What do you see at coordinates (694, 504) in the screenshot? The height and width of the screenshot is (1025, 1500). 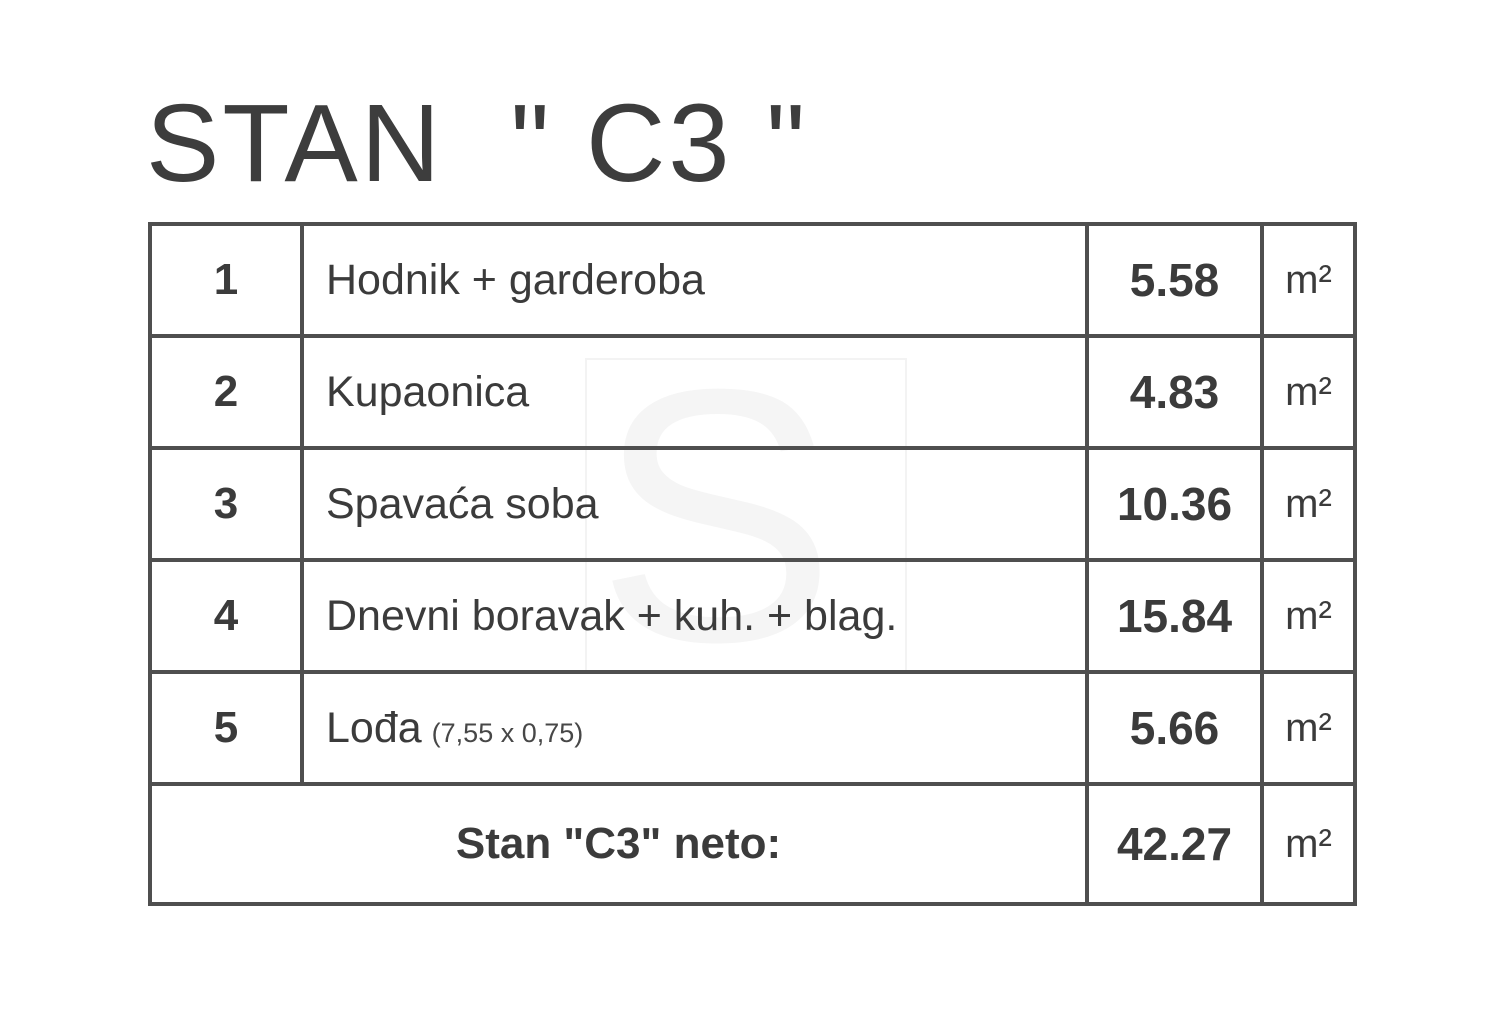 I see `room-name-cell: Spavaća soba` at bounding box center [694, 504].